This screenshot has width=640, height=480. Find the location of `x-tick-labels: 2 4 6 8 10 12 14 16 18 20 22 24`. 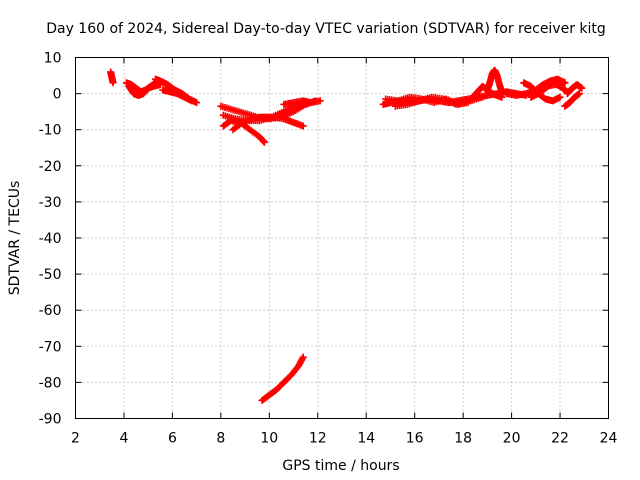

x-tick-labels: 2 4 6 8 10 12 14 16 18 20 22 24 is located at coordinates (344, 439).